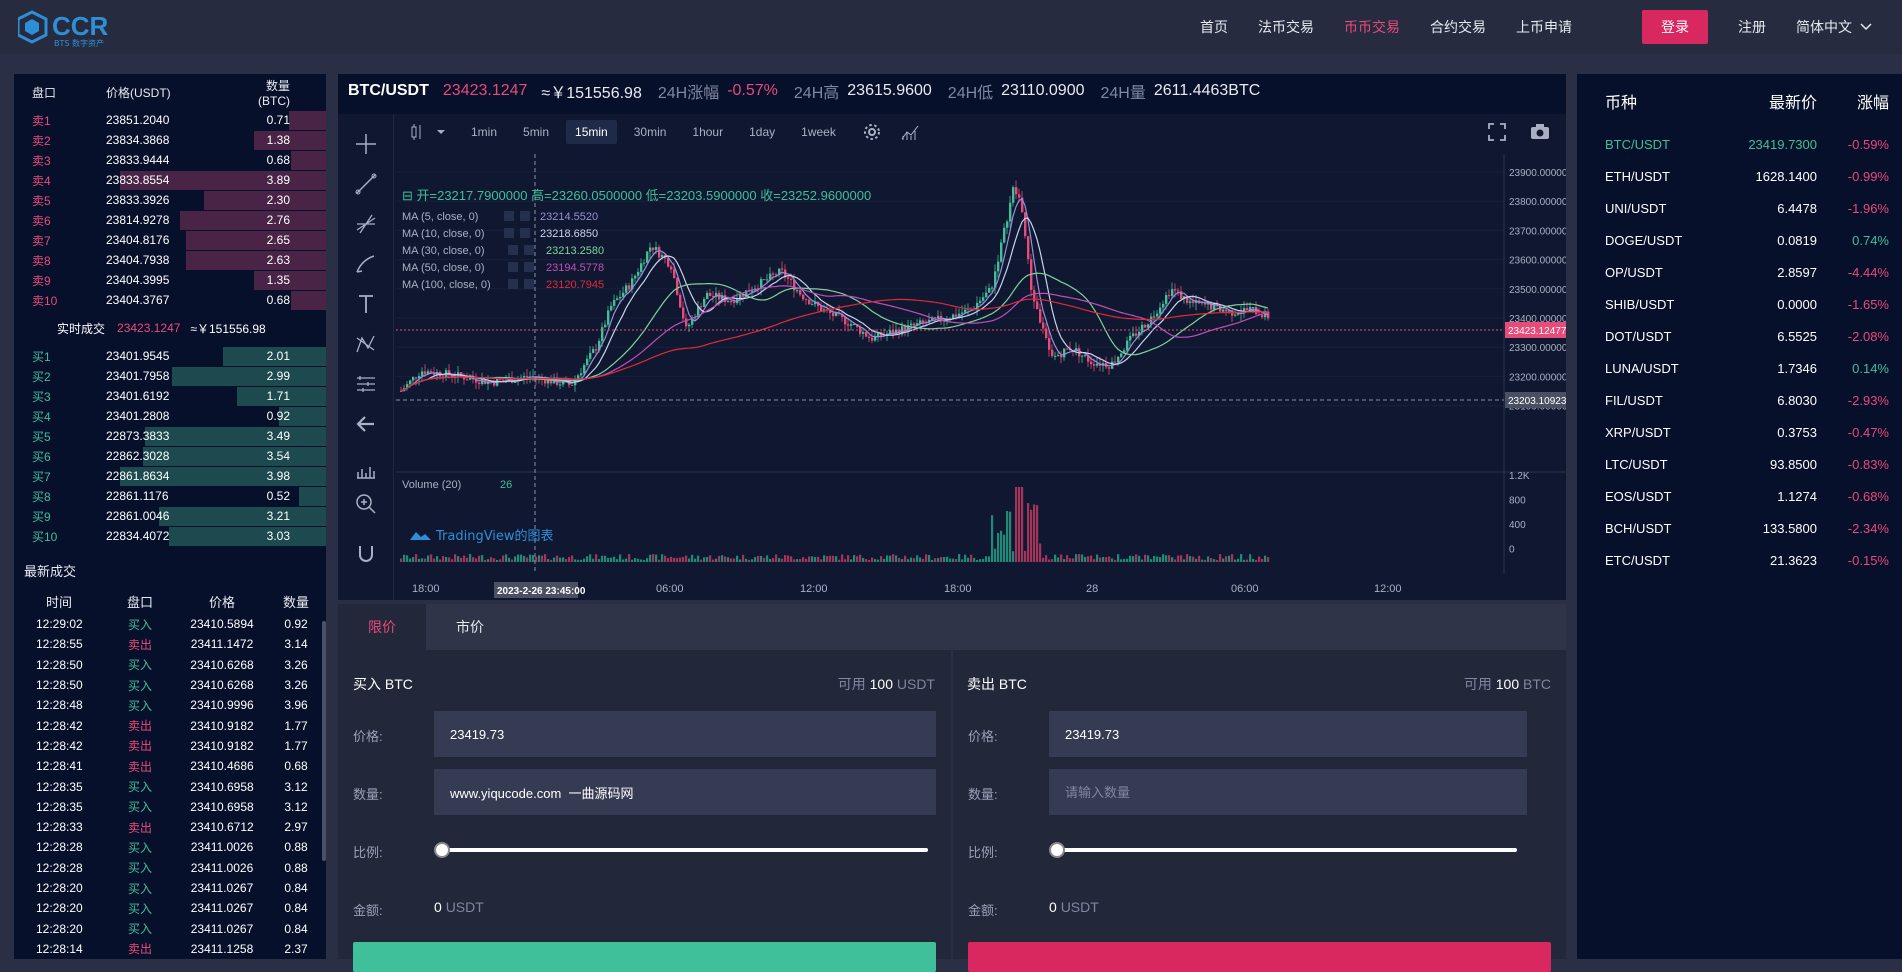  I want to click on nav-item-contract: 合约交易, so click(1458, 27).